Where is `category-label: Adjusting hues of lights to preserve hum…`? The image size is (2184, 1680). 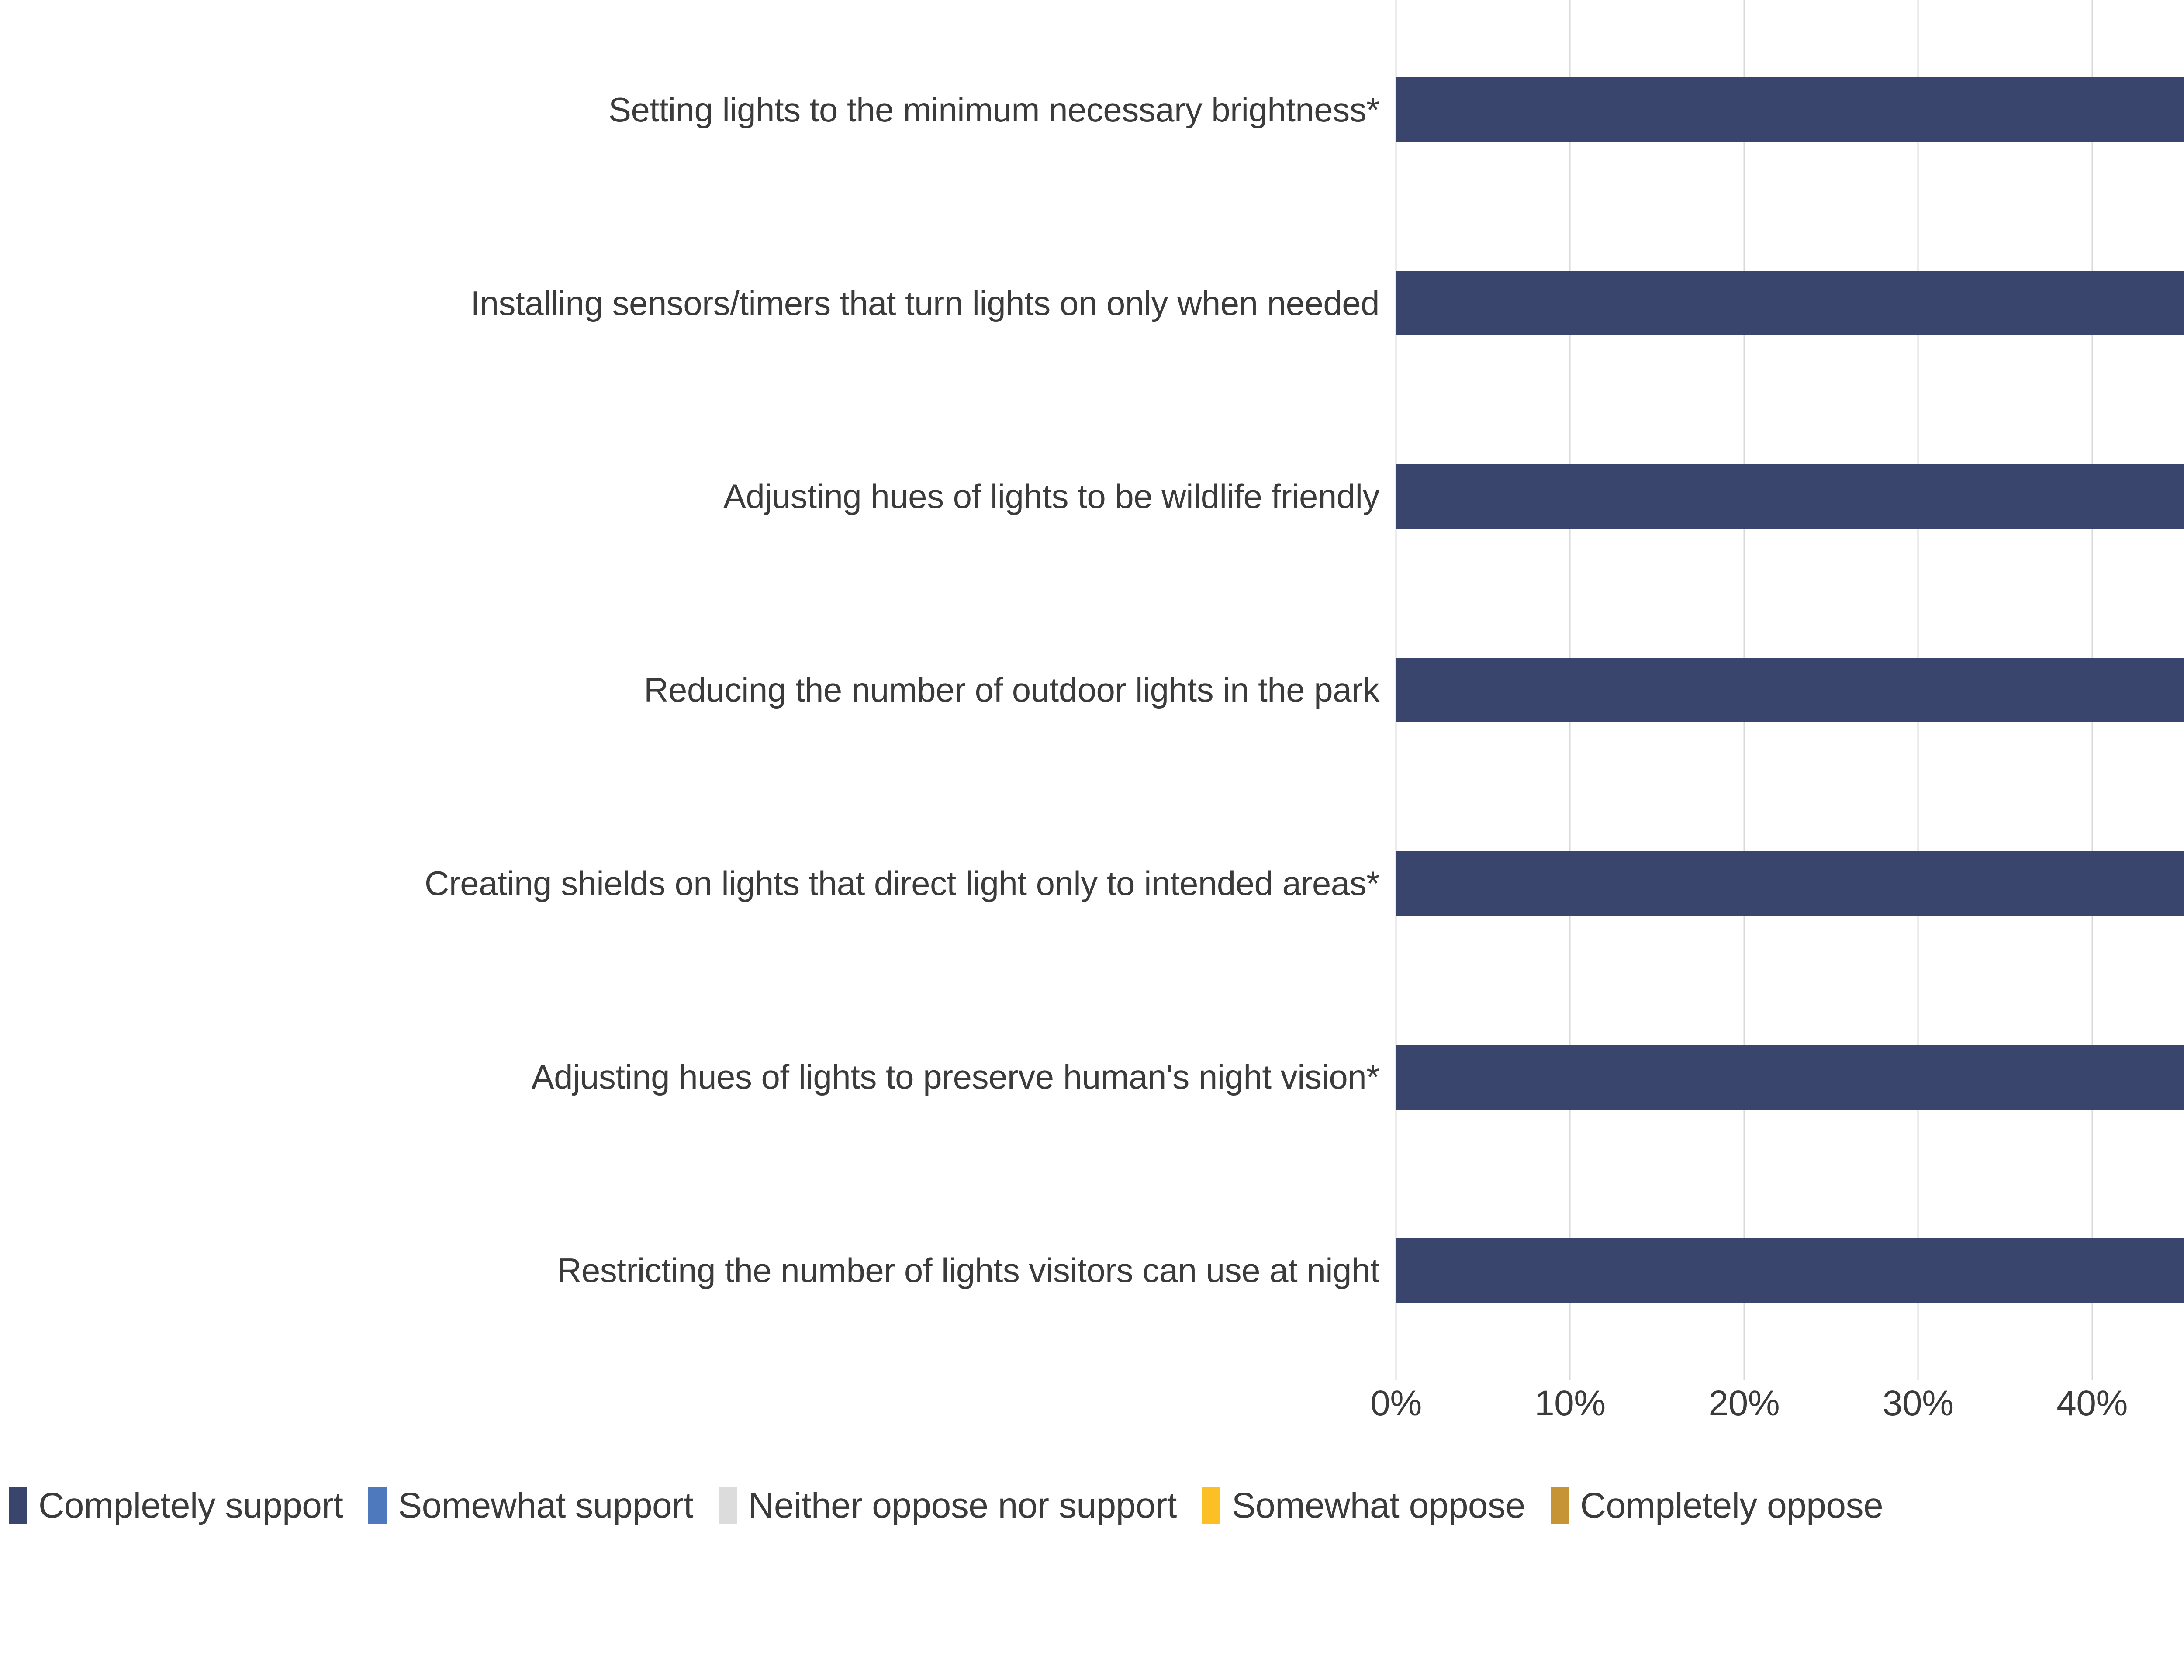
category-label: Adjusting hues of lights to preserve hum… is located at coordinates (955, 1077).